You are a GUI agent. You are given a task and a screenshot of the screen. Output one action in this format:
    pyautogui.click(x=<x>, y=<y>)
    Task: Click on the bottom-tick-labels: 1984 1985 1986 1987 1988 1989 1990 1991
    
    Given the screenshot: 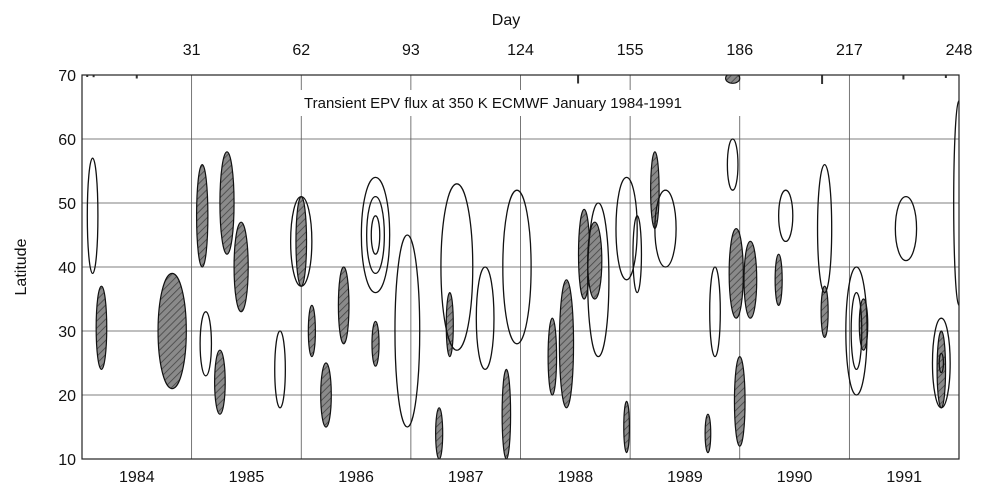 What is the action you would take?
    pyautogui.click(x=520, y=477)
    